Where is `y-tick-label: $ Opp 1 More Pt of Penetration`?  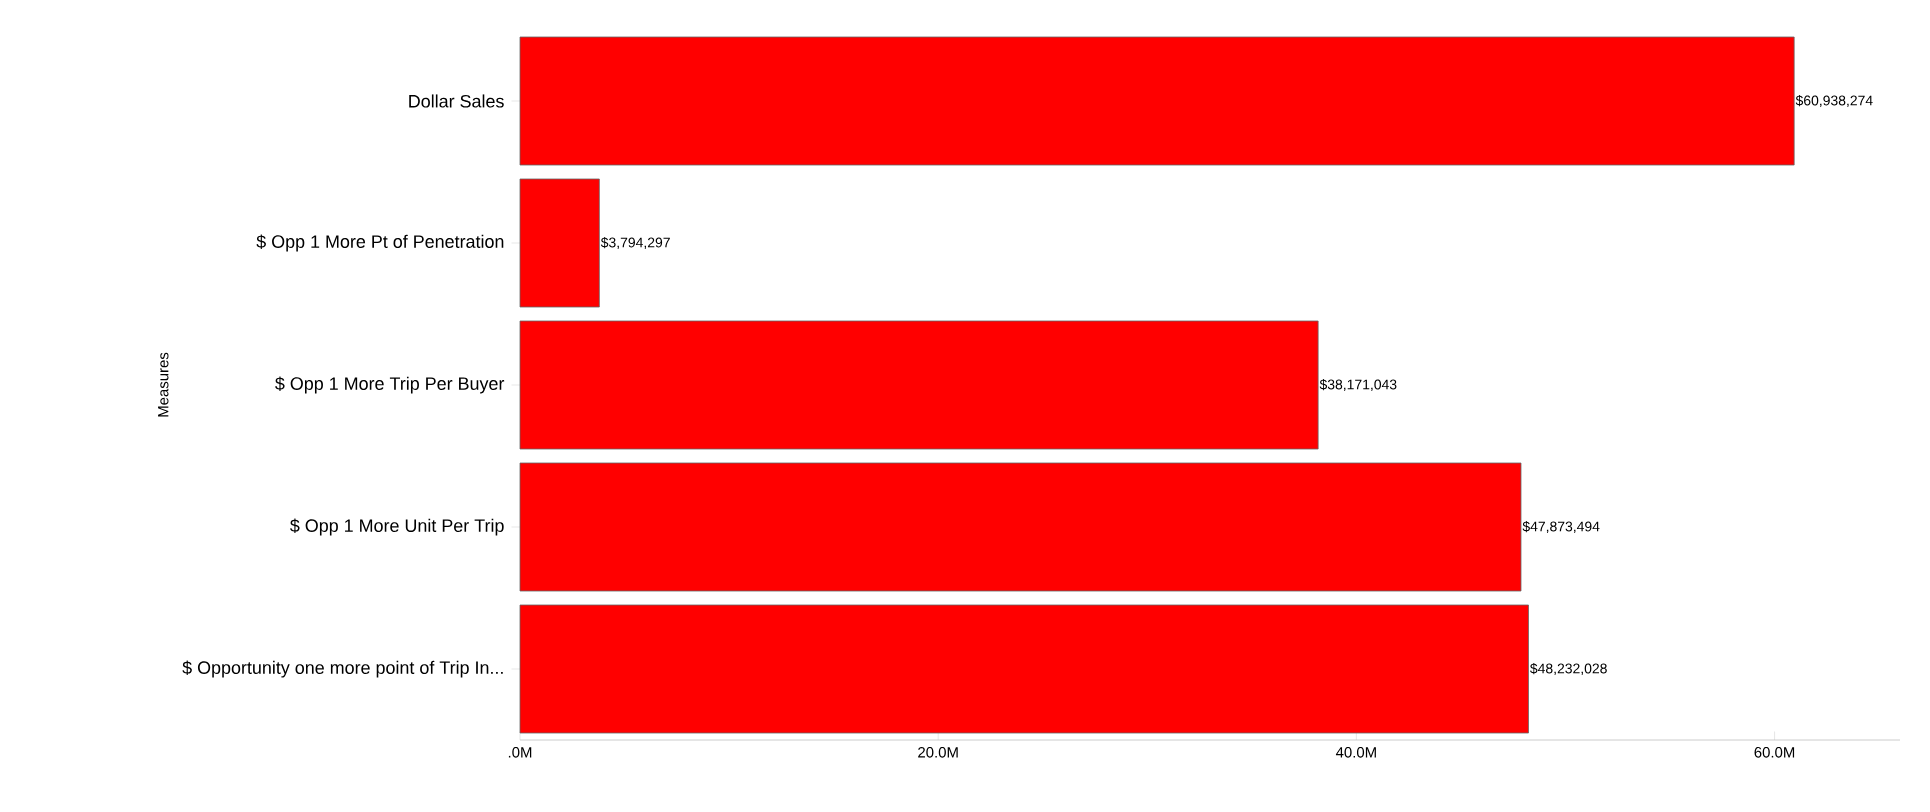 y-tick-label: $ Opp 1 More Pt of Penetration is located at coordinates (380, 243).